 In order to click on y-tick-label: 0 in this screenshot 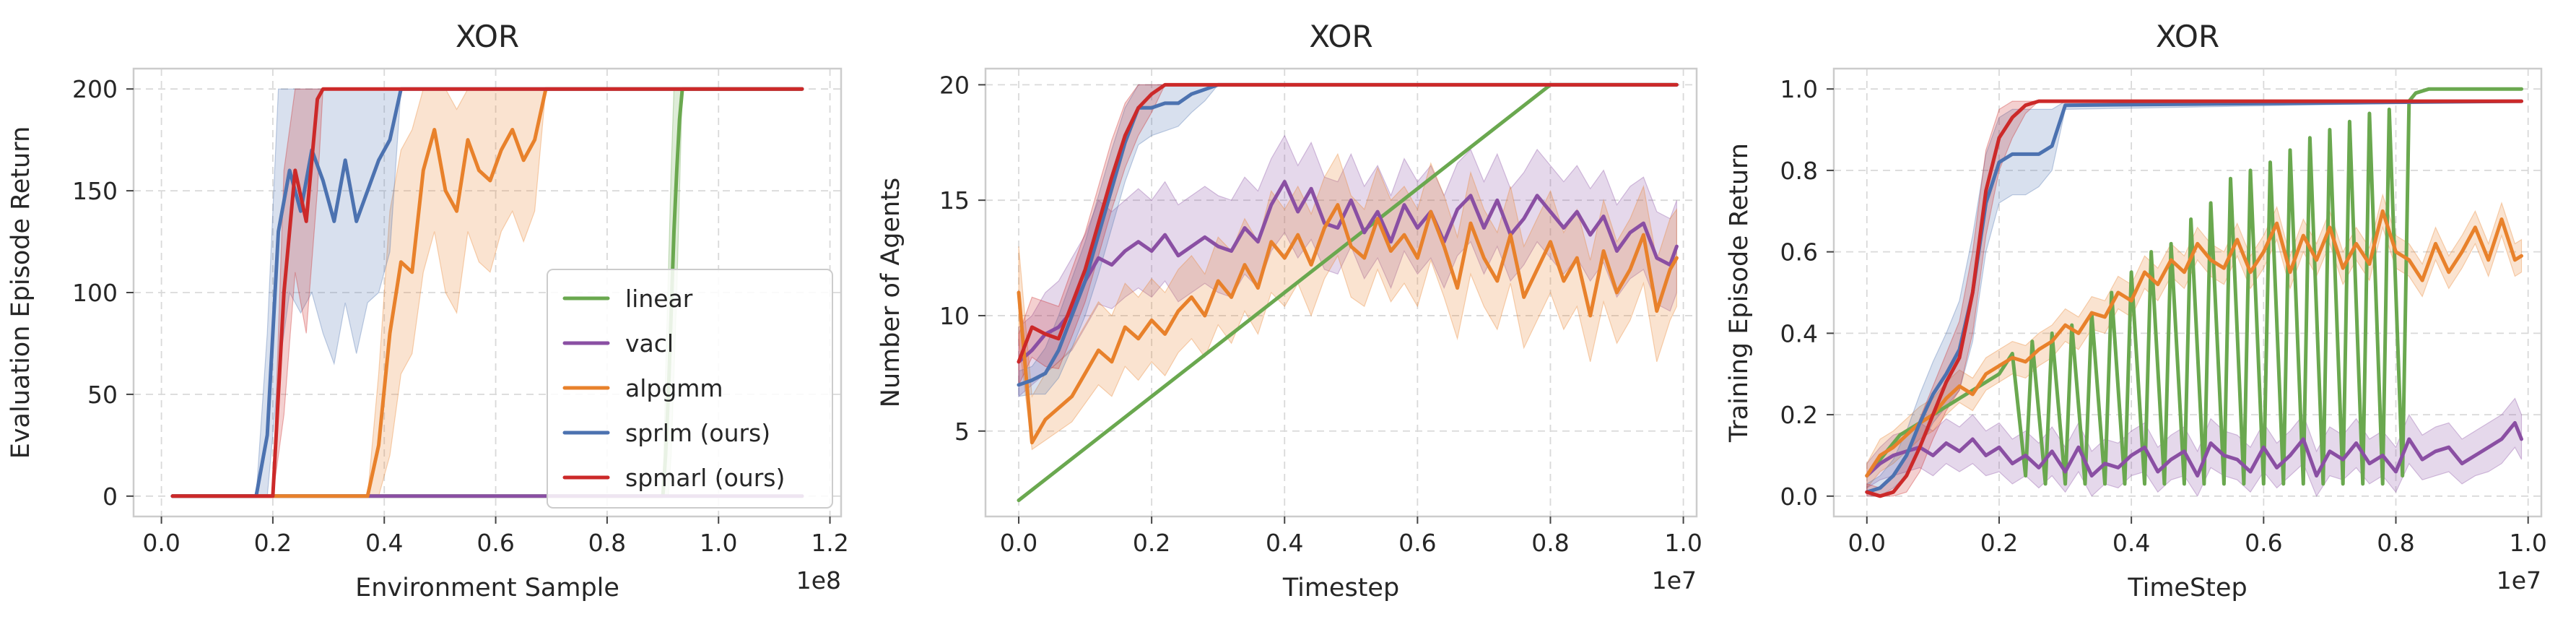, I will do `click(110, 497)`.